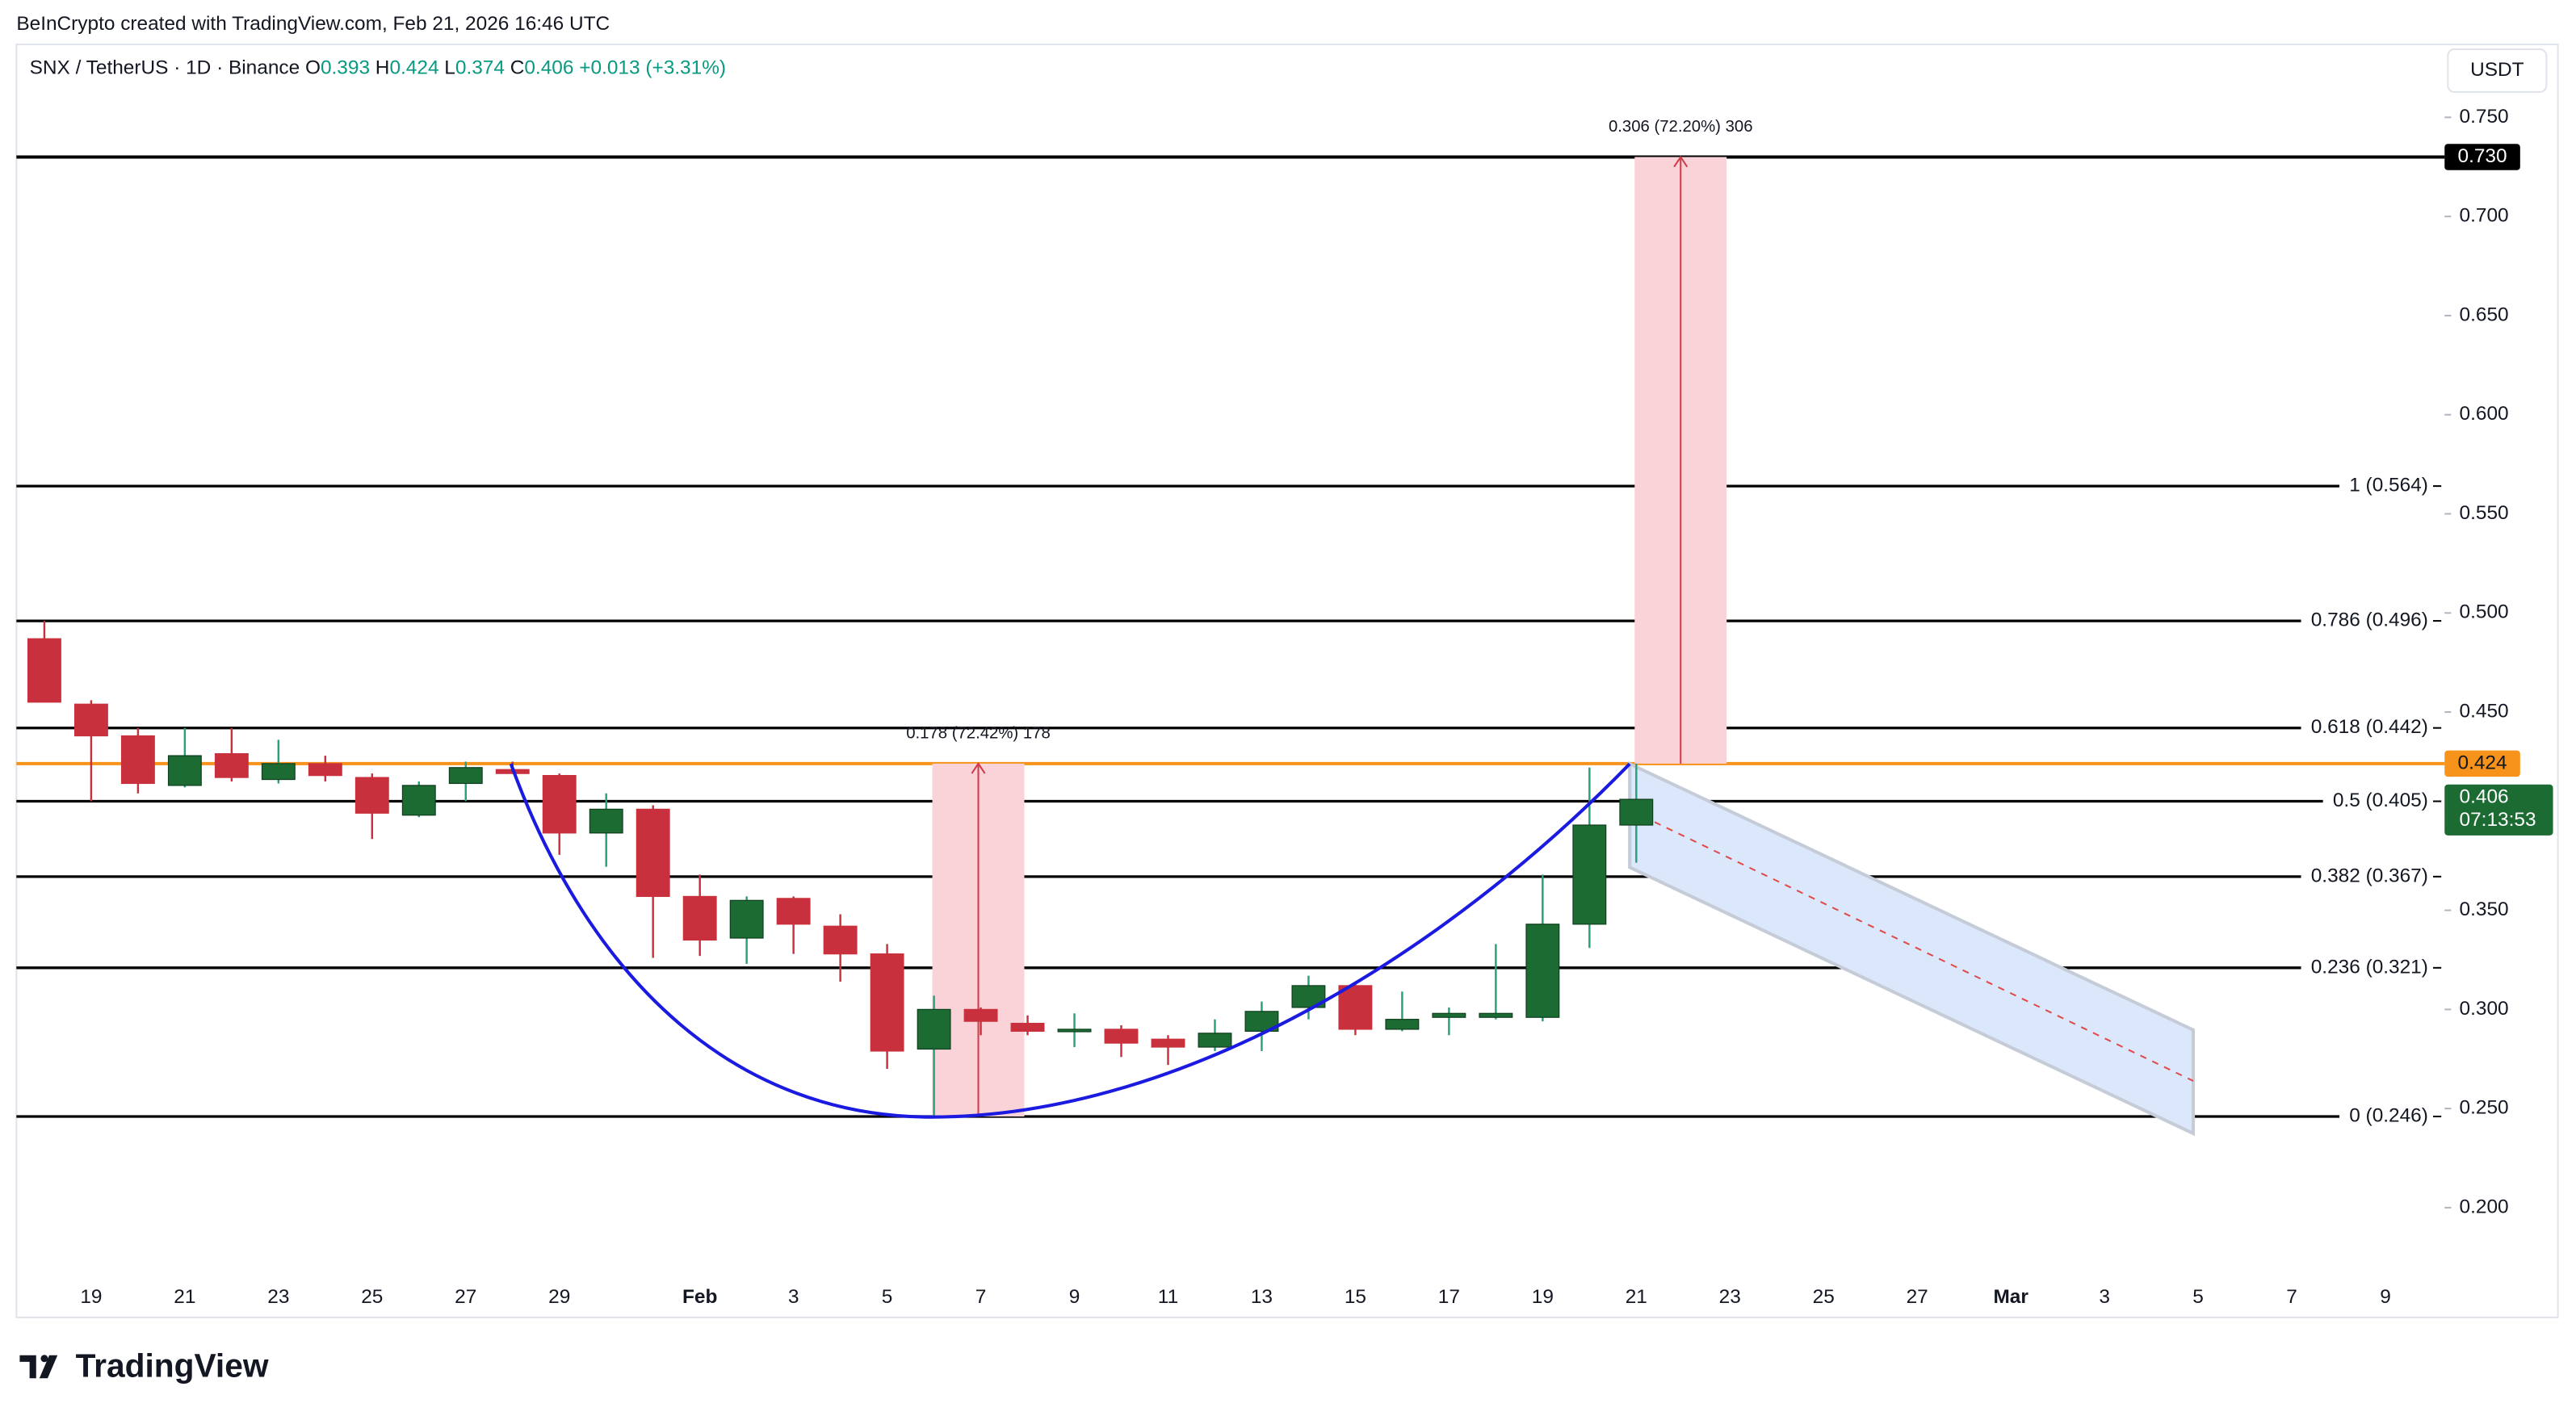  I want to click on x-tick-label: 29, so click(559, 1297).